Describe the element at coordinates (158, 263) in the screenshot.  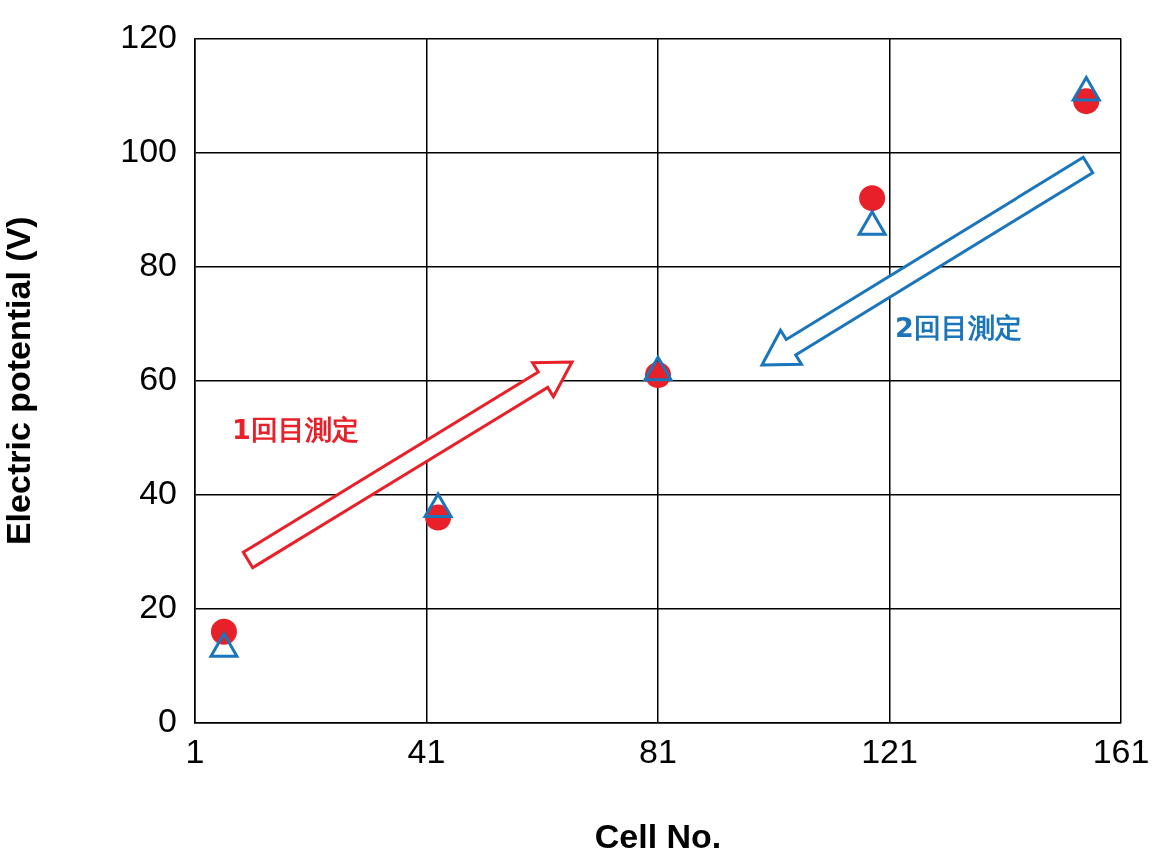
I see `y-tick-label: 80` at that location.